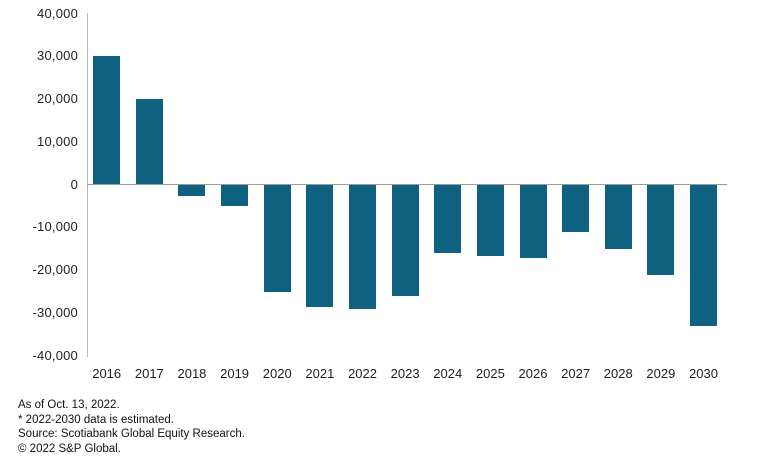 The height and width of the screenshot is (462, 757). Describe the element at coordinates (661, 373) in the screenshot. I see `x-tick-label: 2029` at that location.